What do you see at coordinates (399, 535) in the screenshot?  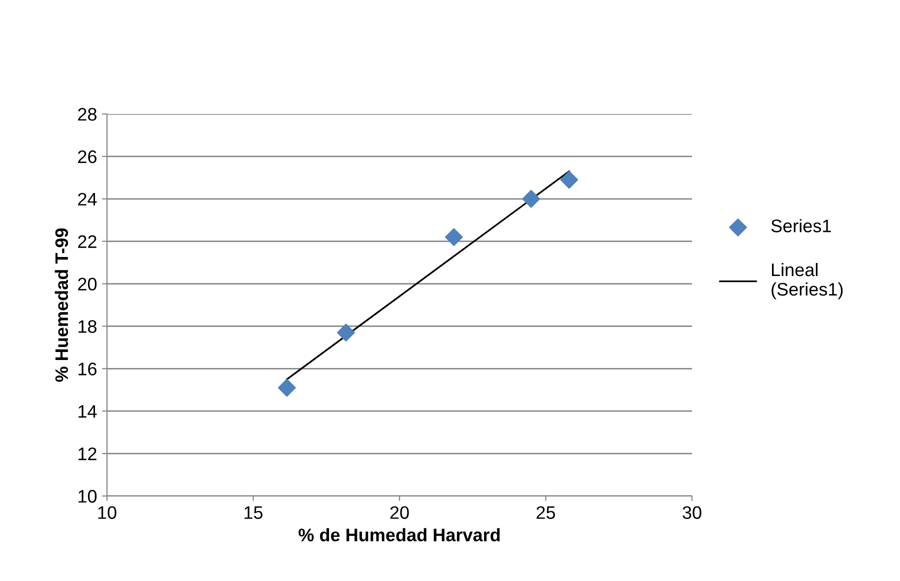 I see `x-axis-title: % de Humedad Harvard` at bounding box center [399, 535].